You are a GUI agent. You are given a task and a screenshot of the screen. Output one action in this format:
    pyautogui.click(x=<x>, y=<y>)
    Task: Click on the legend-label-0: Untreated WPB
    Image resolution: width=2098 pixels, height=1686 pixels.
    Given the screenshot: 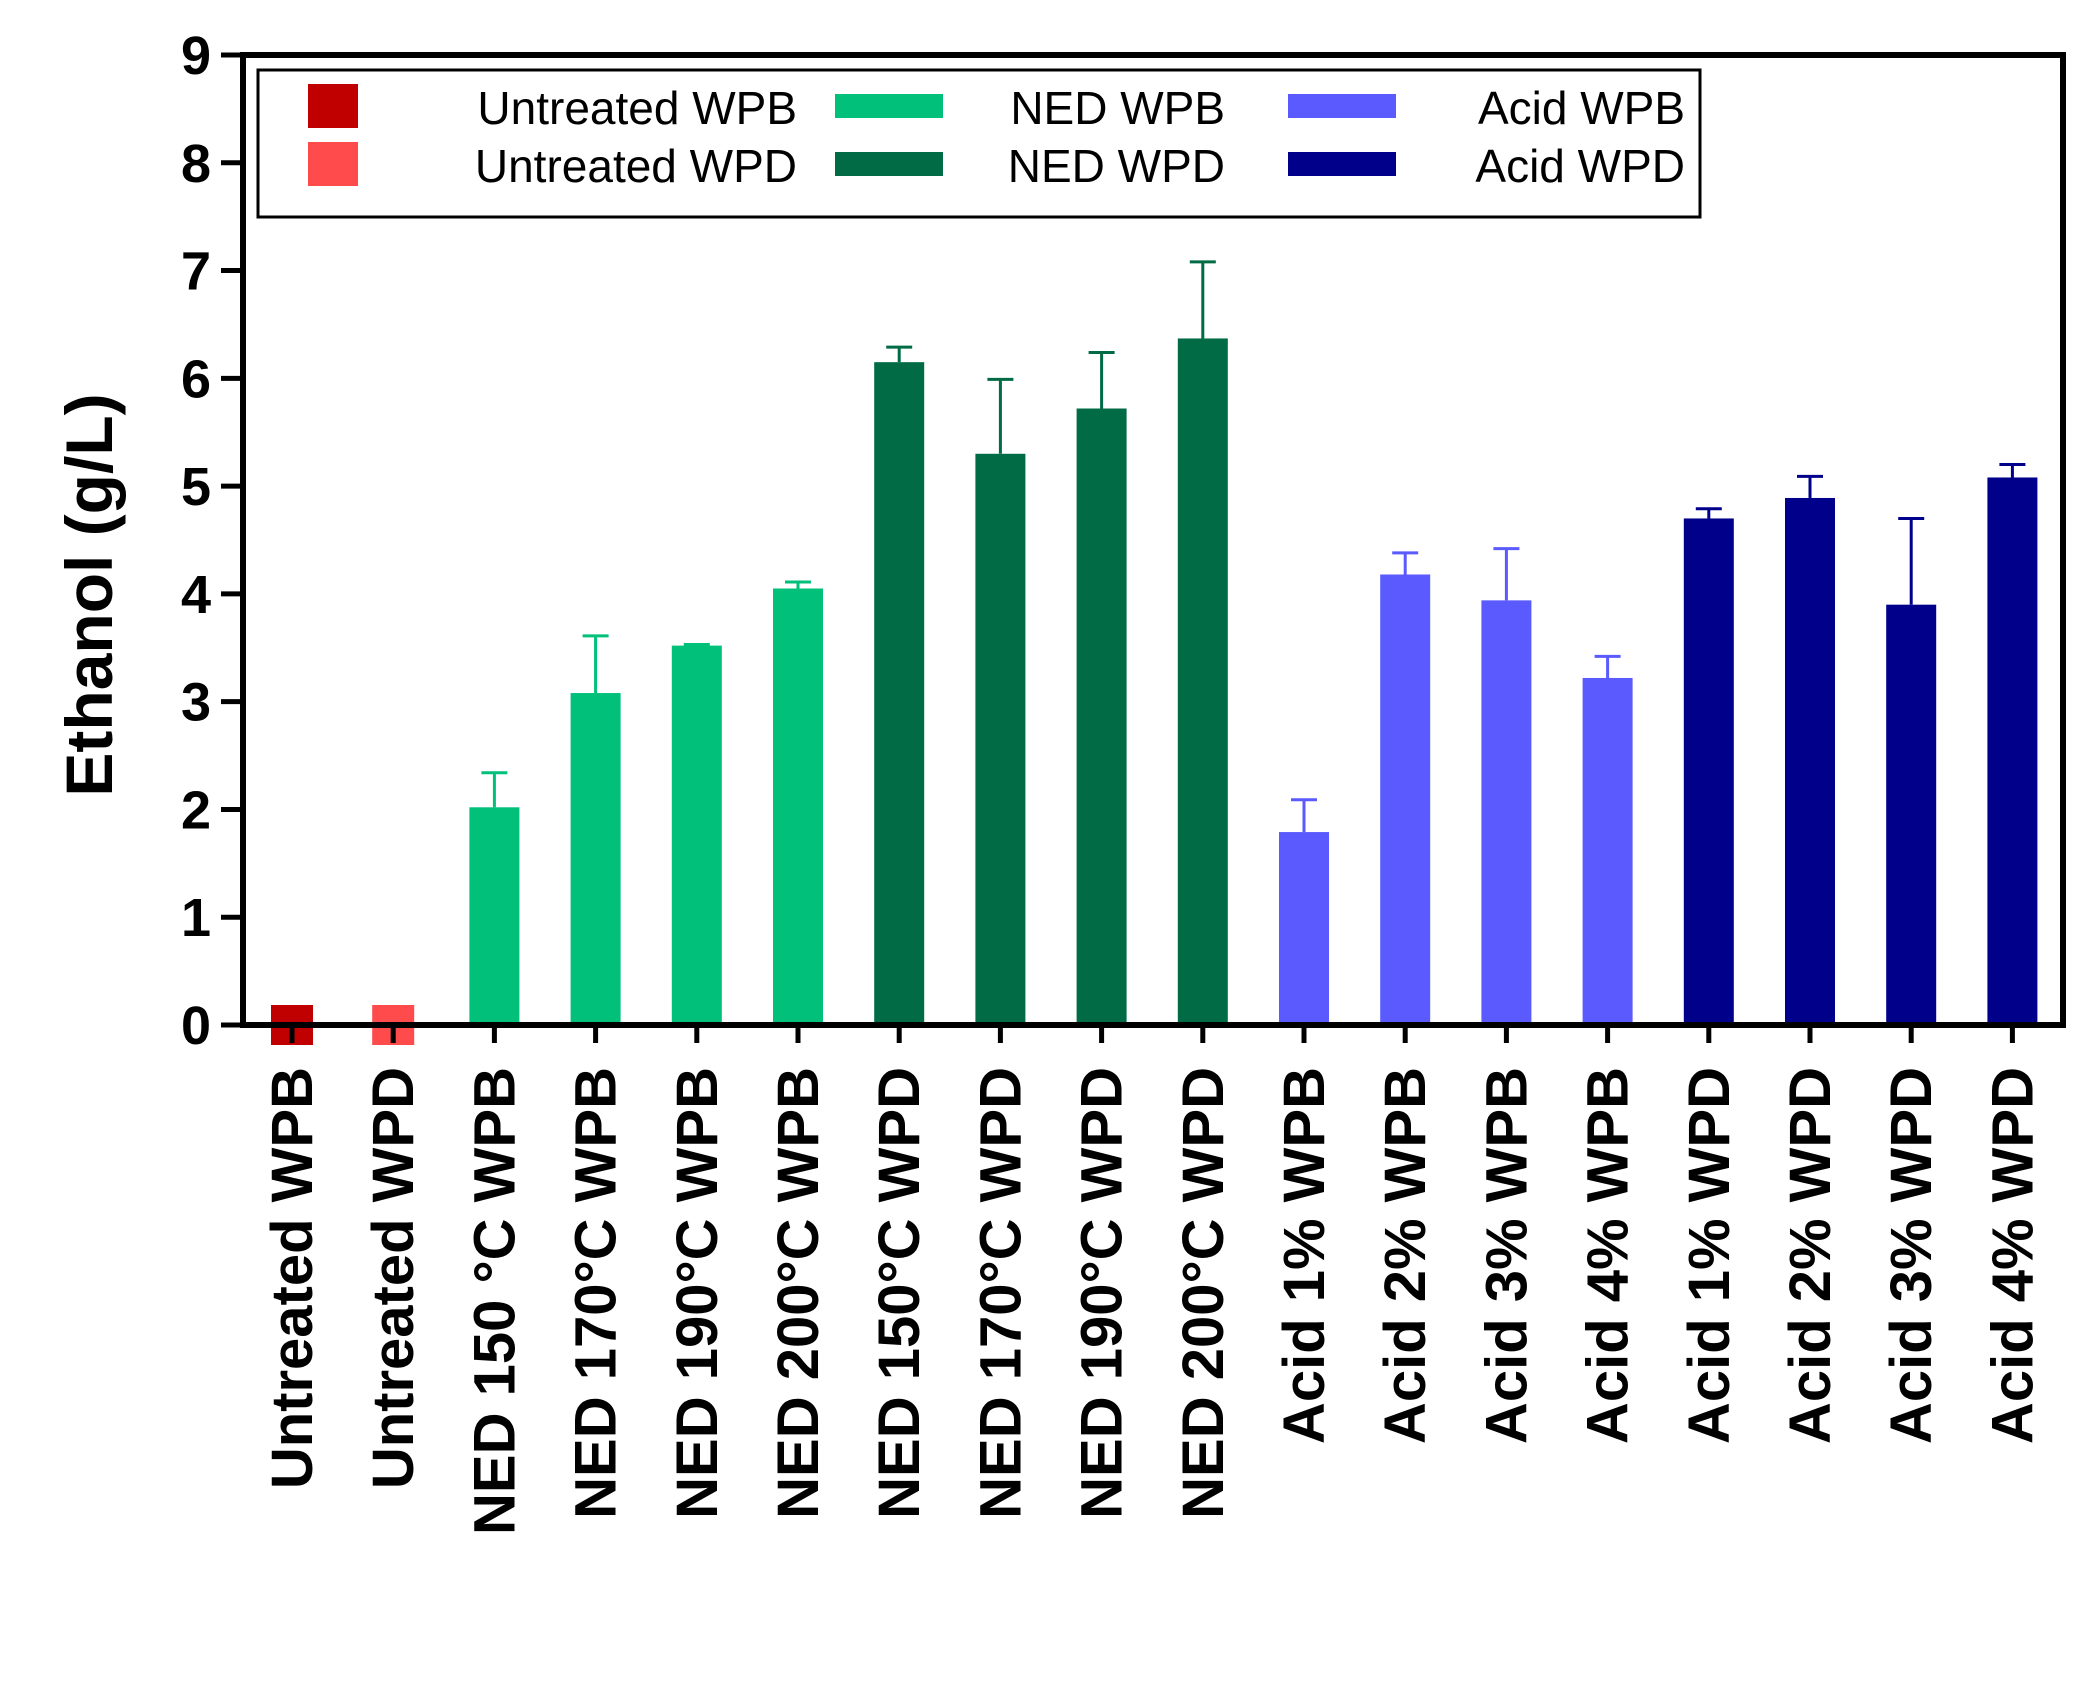 What is the action you would take?
    pyautogui.click(x=637, y=108)
    